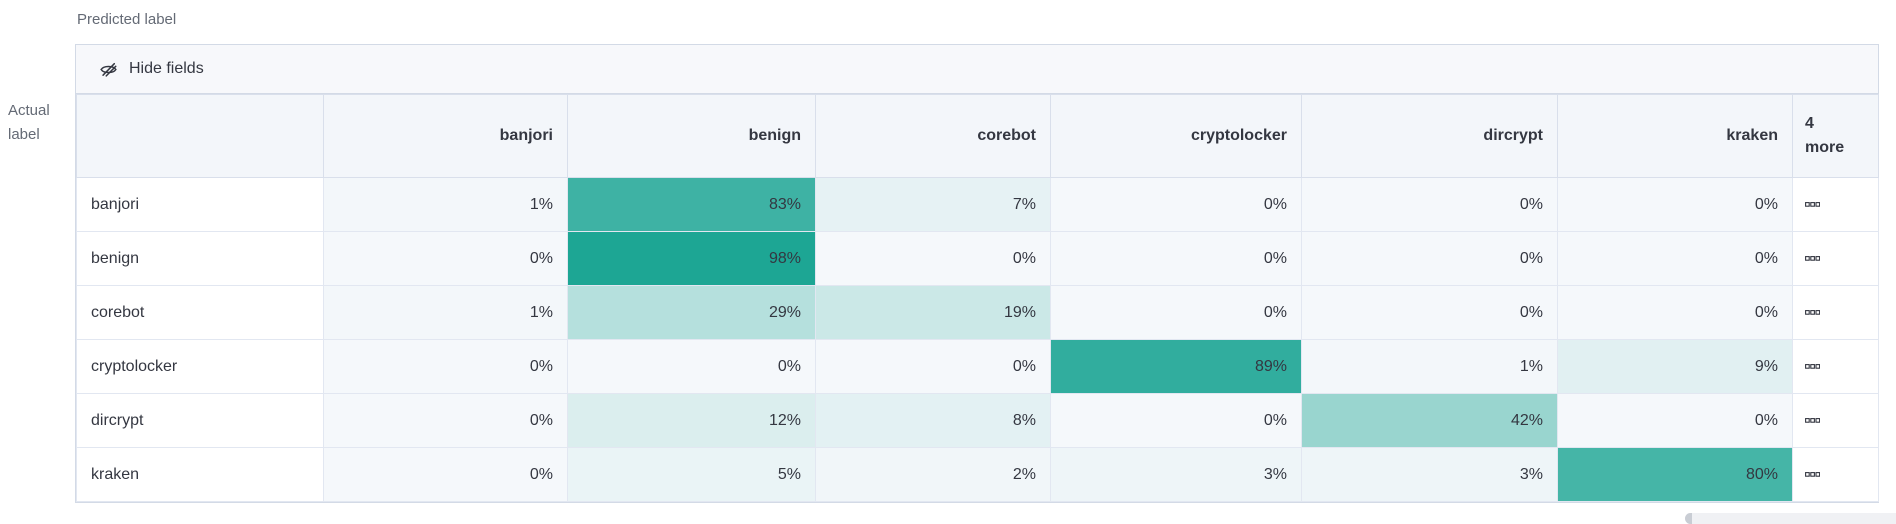  What do you see at coordinates (200, 312) in the screenshot?
I see `row-label-corebot: corebot` at bounding box center [200, 312].